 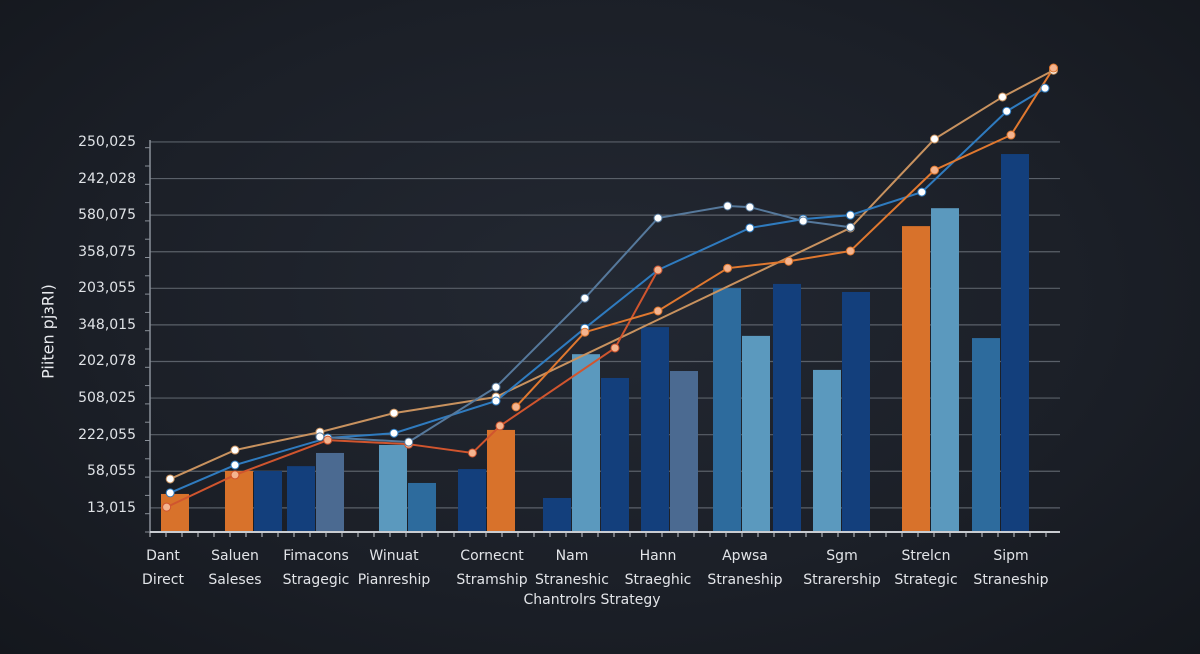 I want to click on x-tick-label-line: Cornecnt, so click(x=492, y=556).